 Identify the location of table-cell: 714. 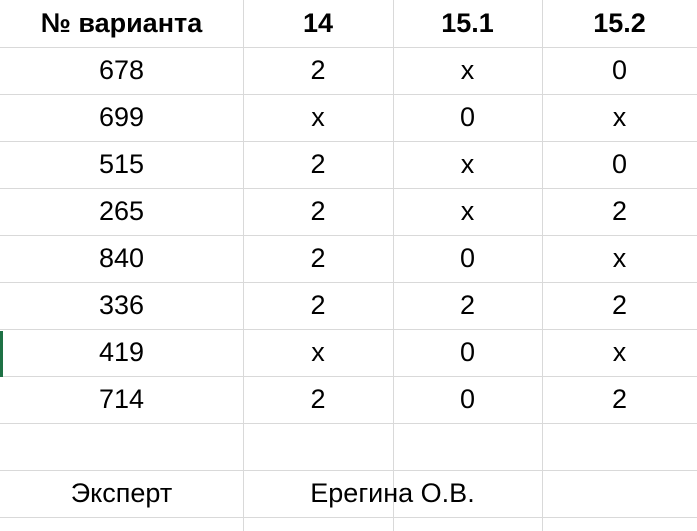
(121, 399).